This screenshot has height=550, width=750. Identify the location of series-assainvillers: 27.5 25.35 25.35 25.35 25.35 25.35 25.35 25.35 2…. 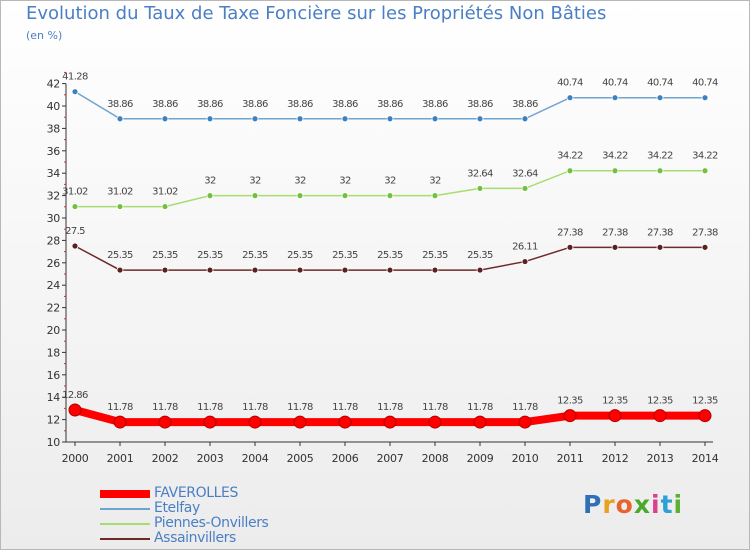
(392, 250).